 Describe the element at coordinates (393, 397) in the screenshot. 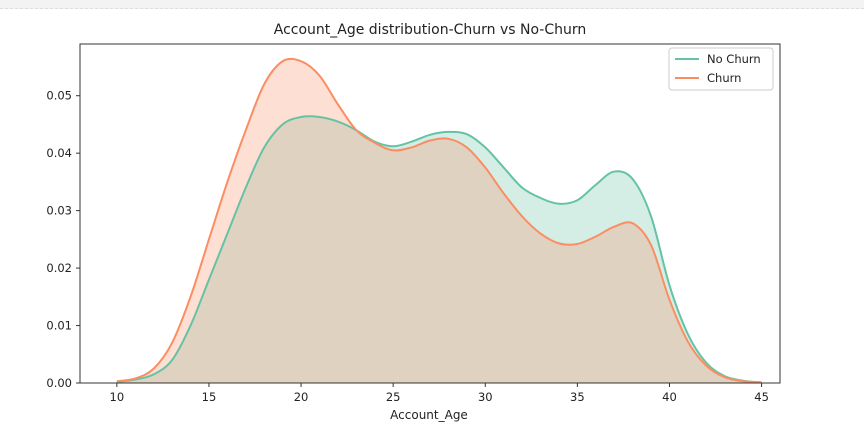

I see `x-tick-label: 25` at that location.